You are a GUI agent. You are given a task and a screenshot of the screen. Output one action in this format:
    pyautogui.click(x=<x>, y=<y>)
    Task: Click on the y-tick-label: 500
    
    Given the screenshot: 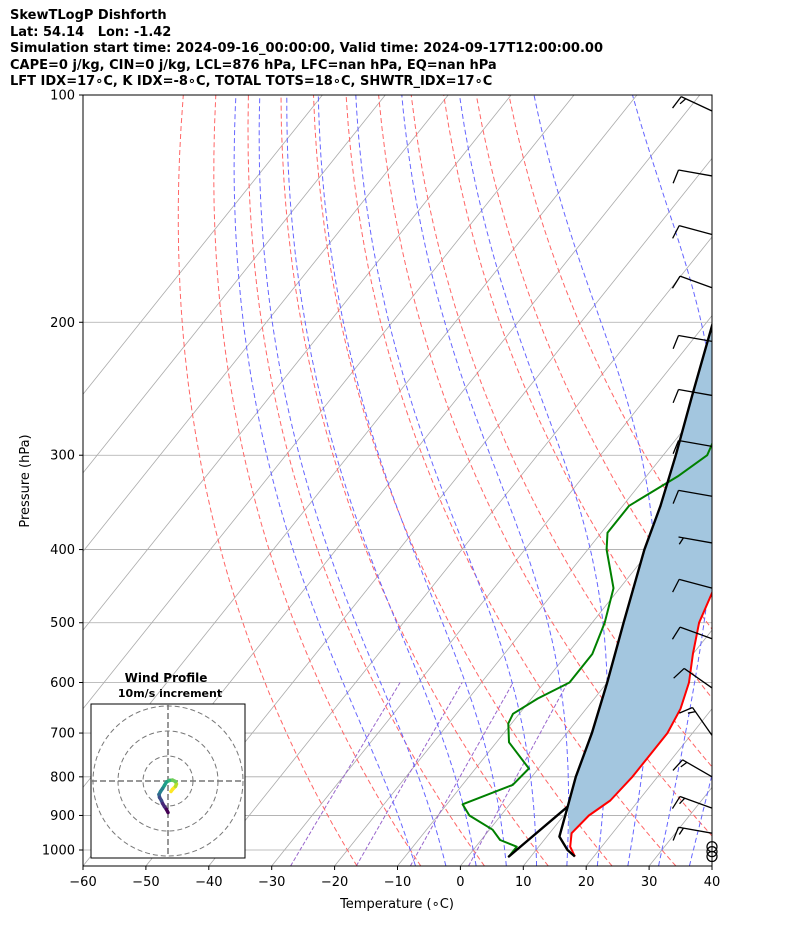 What is the action you would take?
    pyautogui.click(x=62, y=623)
    